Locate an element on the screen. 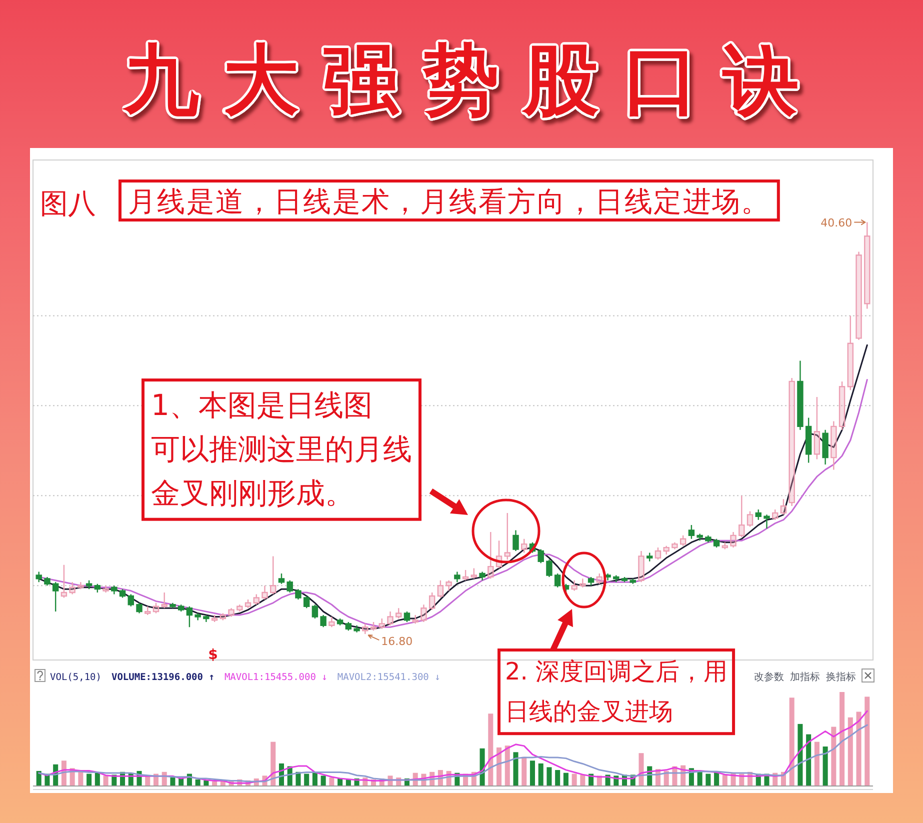  text: 月线是道，日线是术，月线看方向，日线定进场。 is located at coordinates (449, 201).